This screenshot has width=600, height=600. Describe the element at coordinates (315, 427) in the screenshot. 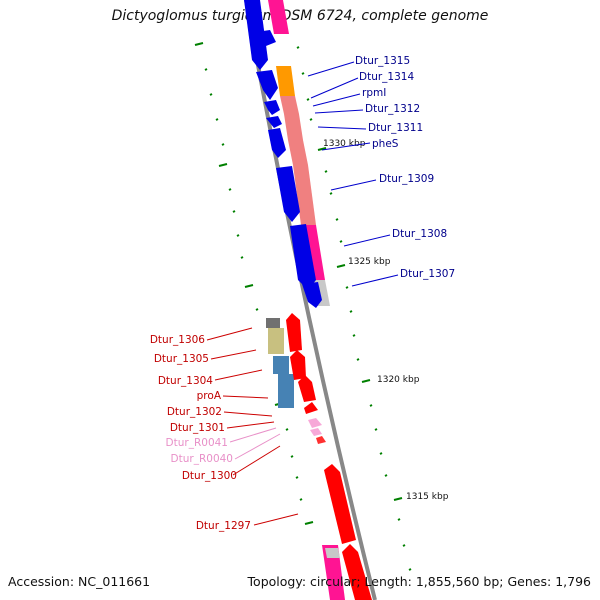

I see `rna-genes` at that location.